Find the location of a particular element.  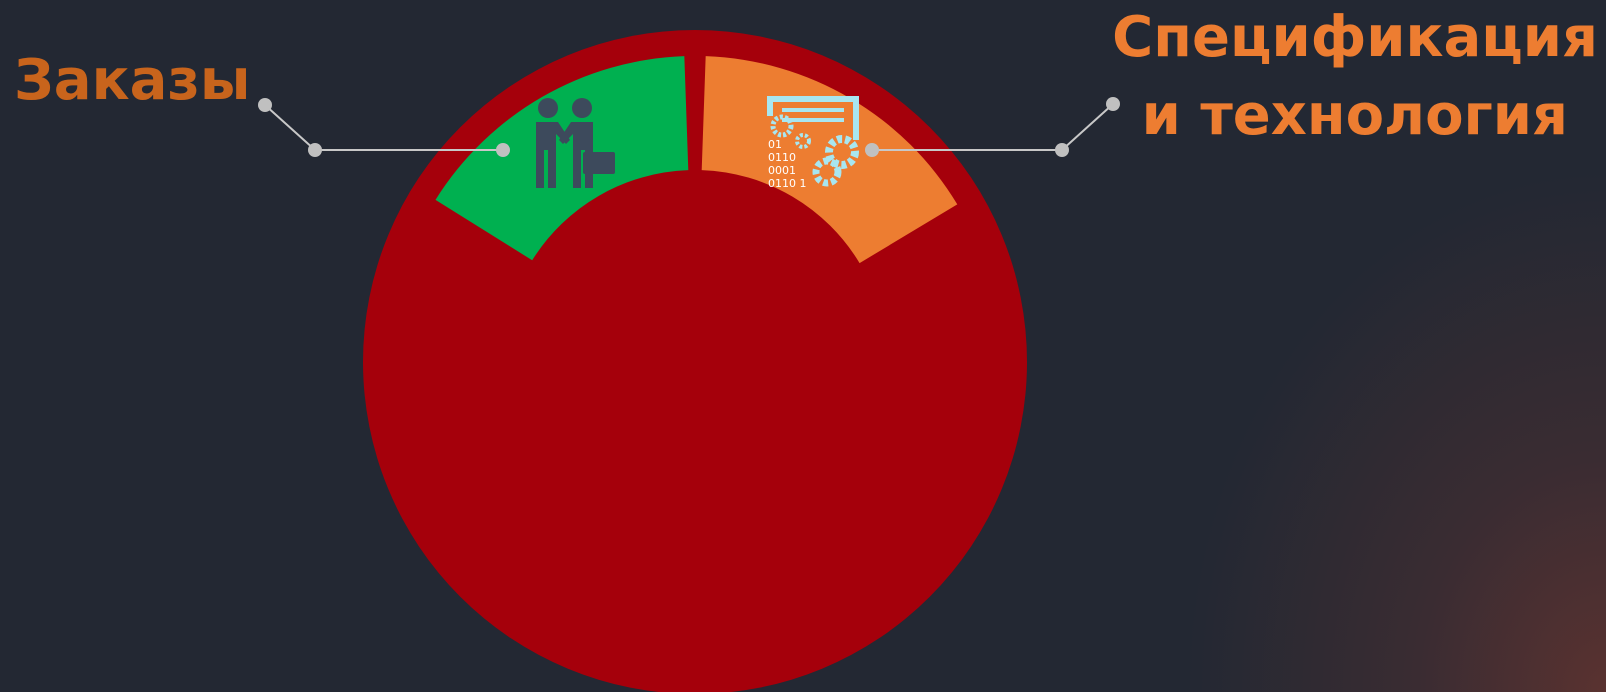

left-connector-dots is located at coordinates (384, 127).